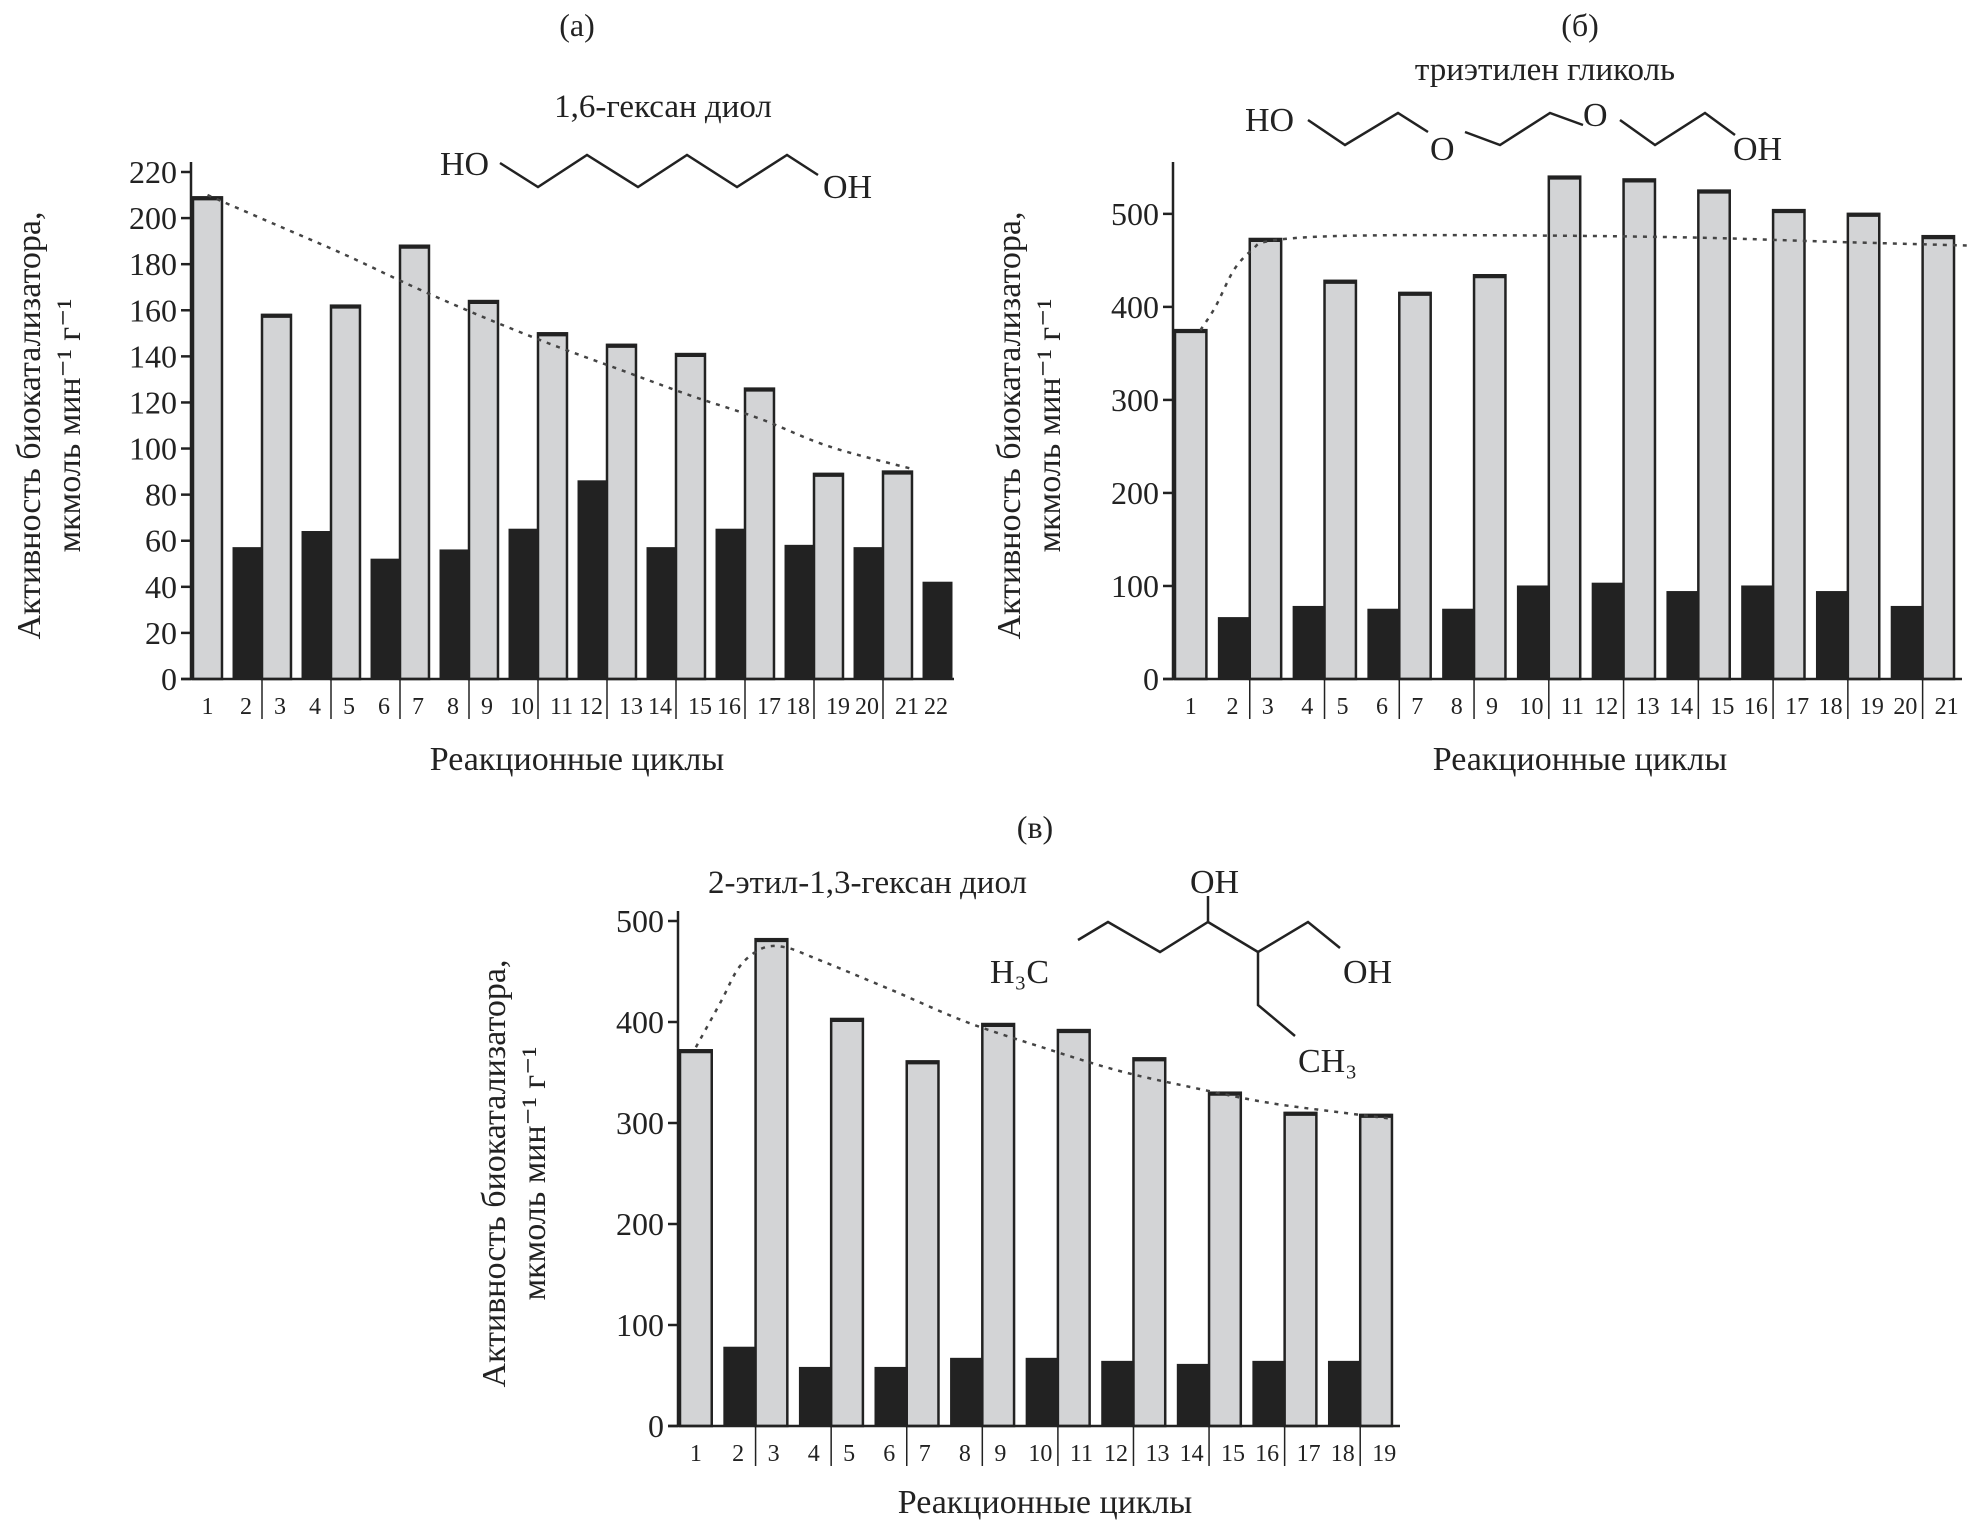 This screenshot has height=1524, width=1967. Describe the element at coordinates (1572, 707) in the screenshot. I see `x-tick-label: 11` at that location.